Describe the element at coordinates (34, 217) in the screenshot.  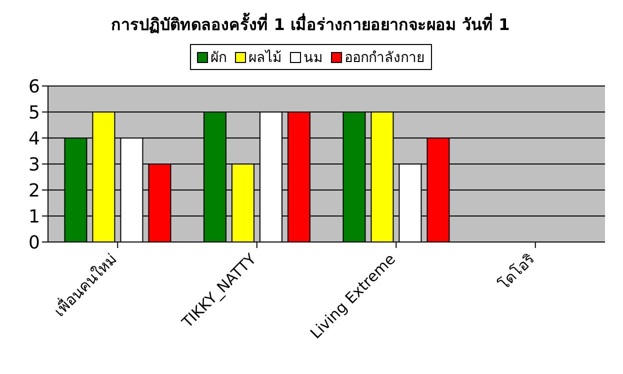
I see `y-tick-label: 1` at that location.